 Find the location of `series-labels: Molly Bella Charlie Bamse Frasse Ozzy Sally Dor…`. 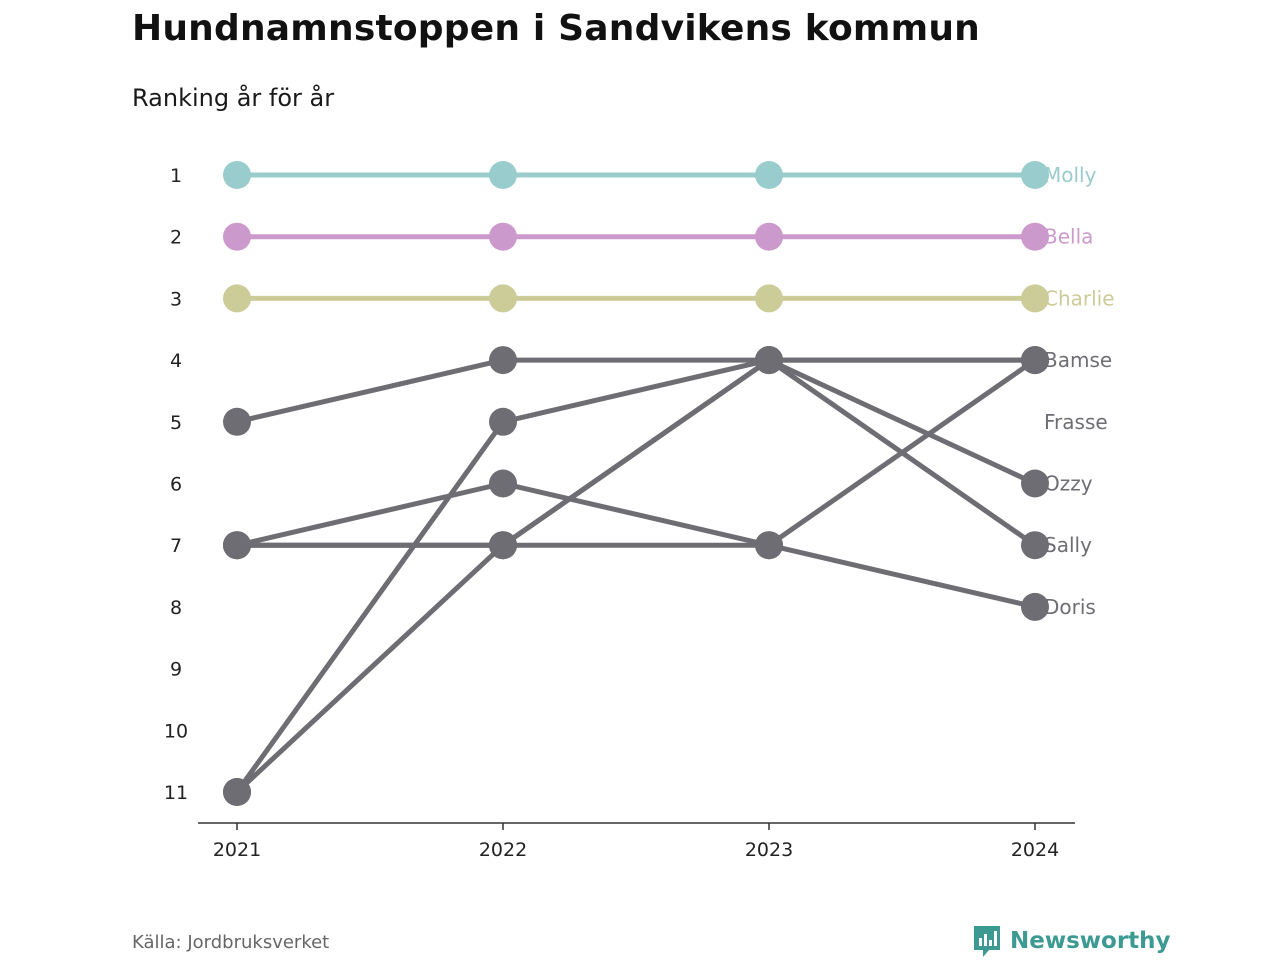

series-labels: Molly Bella Charlie Bamse Frasse Ozzy Sally Dor… is located at coordinates (1079, 391).